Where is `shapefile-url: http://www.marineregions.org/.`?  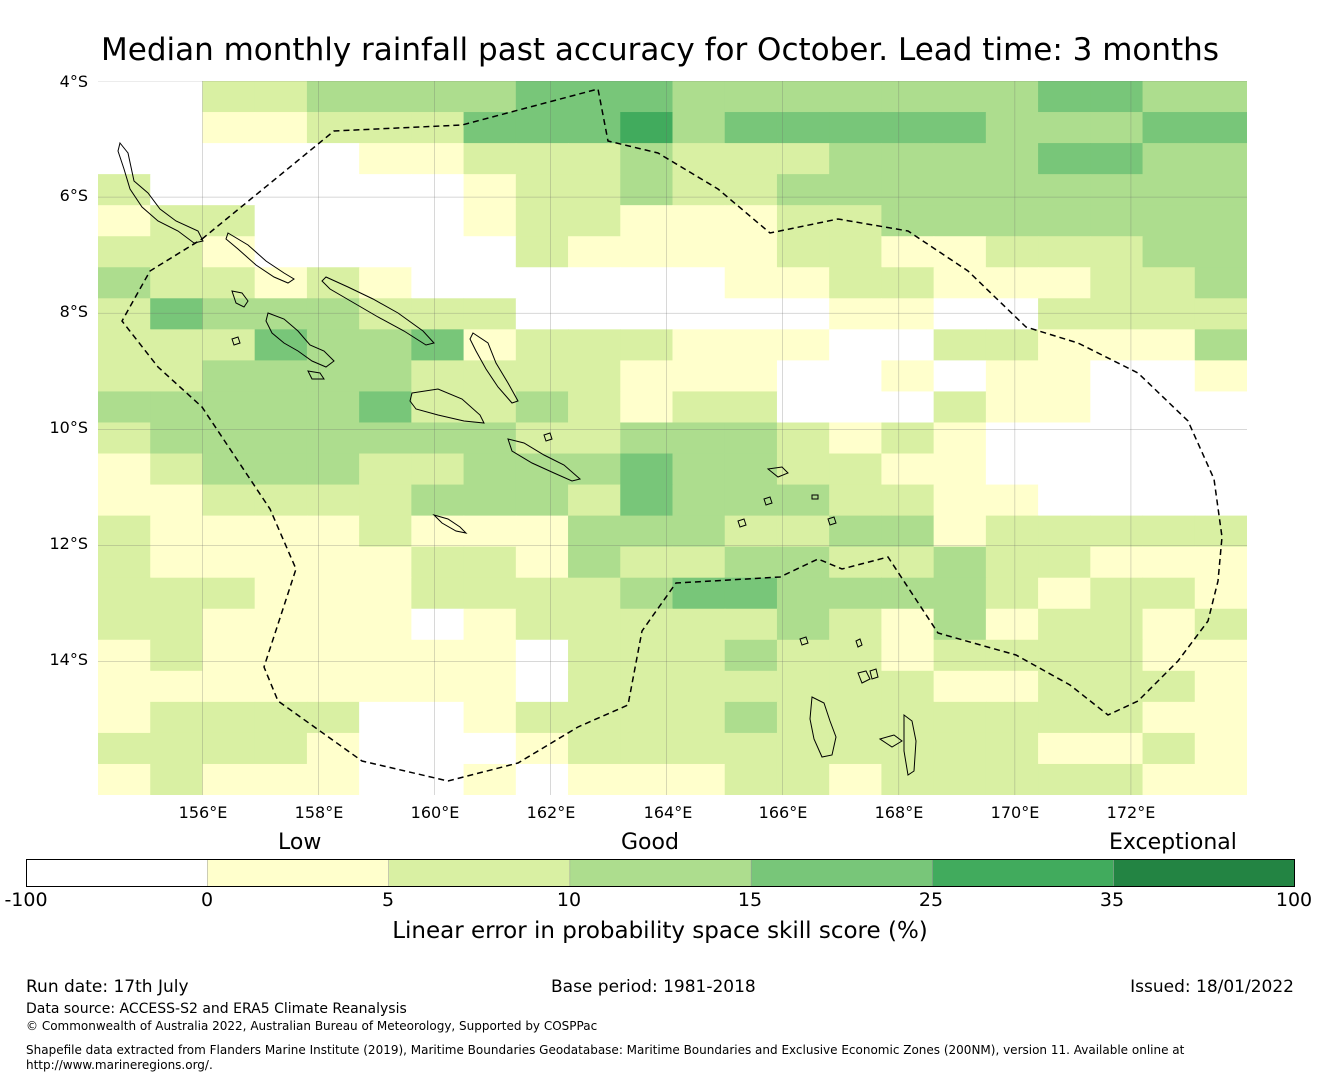
shapefile-url: http://www.marineregions.org/. is located at coordinates (119, 1065).